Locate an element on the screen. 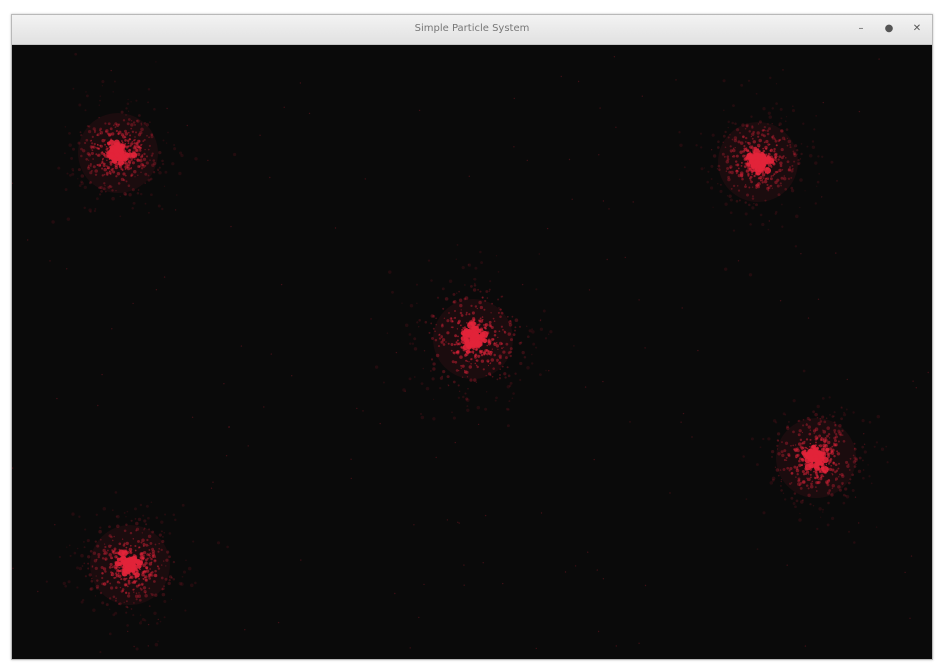 The width and height of the screenshot is (944, 666). window-controls: – ● ✕ is located at coordinates (889, 29).